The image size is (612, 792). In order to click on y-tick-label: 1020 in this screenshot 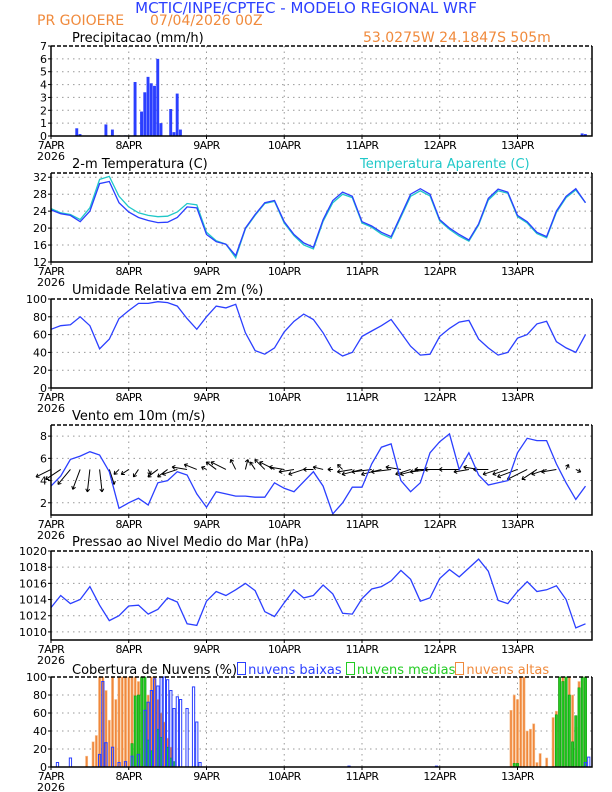, I will do `click(33, 551)`.